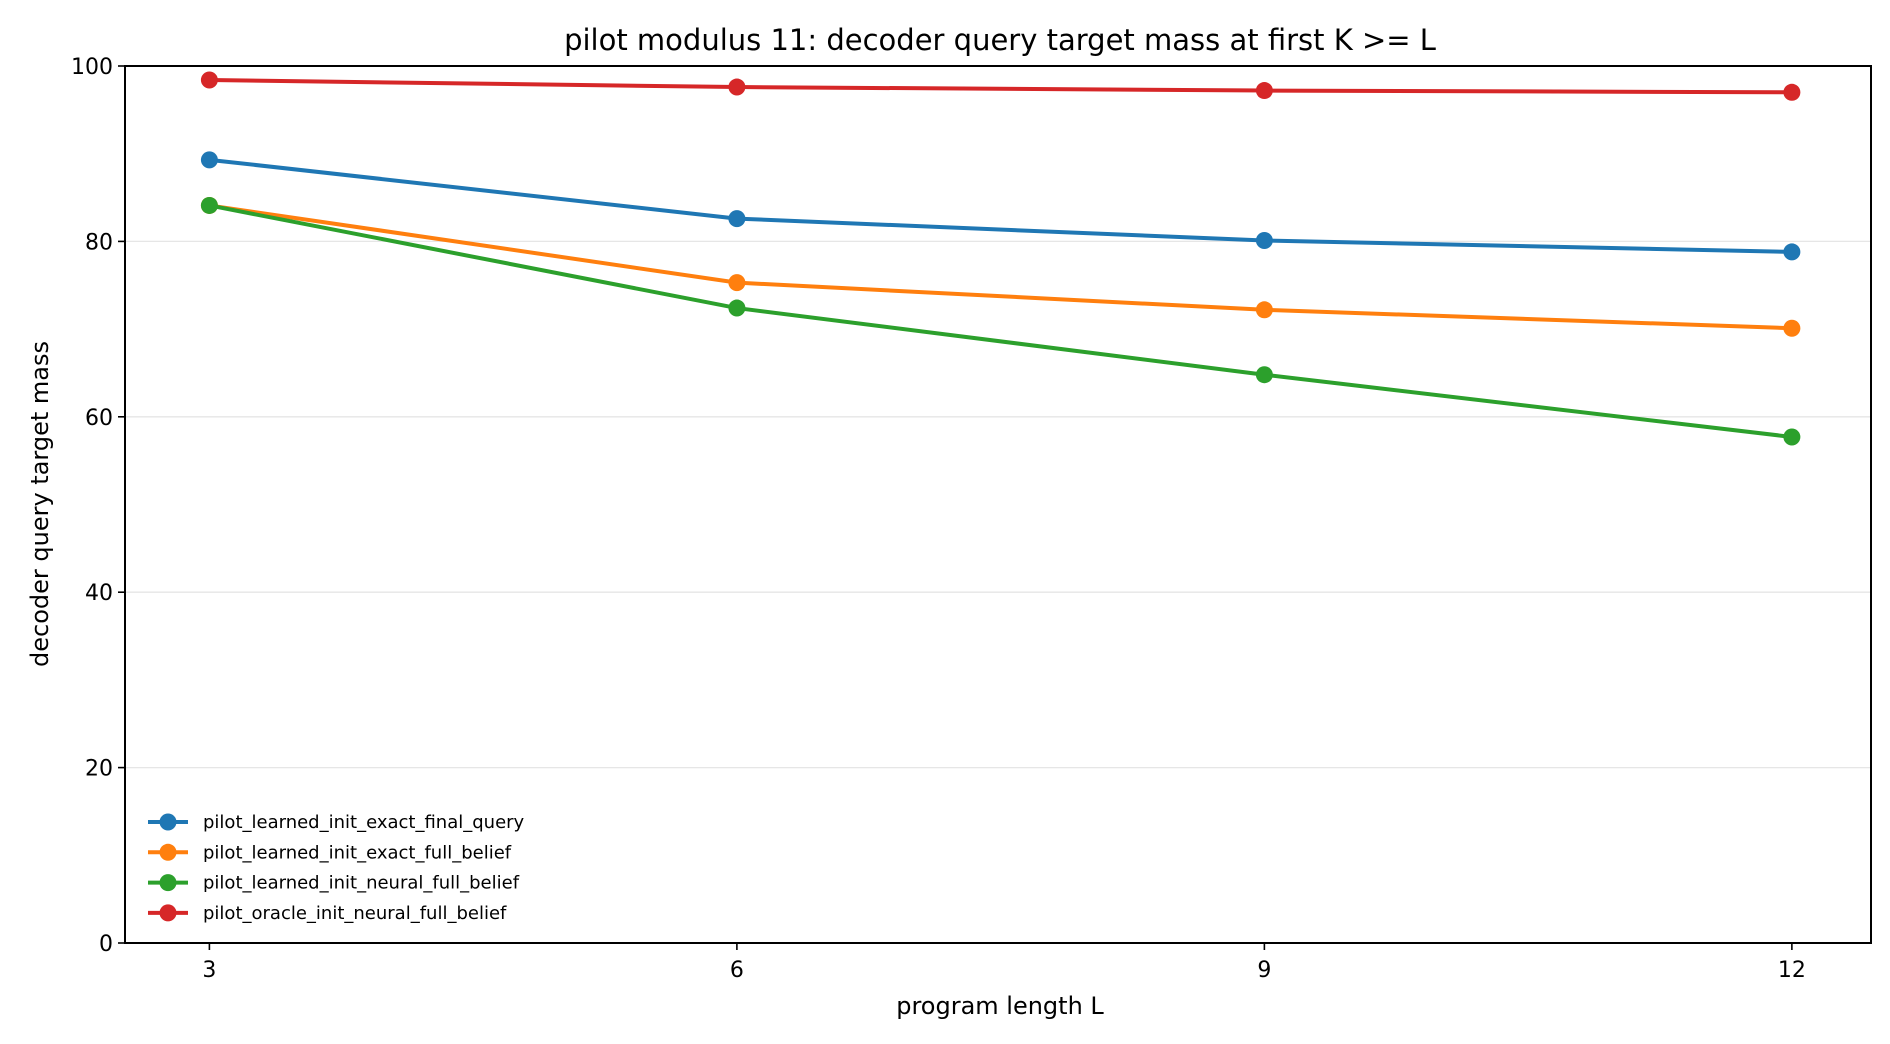 This screenshot has width=1890, height=1044. I want to click on legend-label: pilot_learned_init_neural_full_belief, so click(361, 883).